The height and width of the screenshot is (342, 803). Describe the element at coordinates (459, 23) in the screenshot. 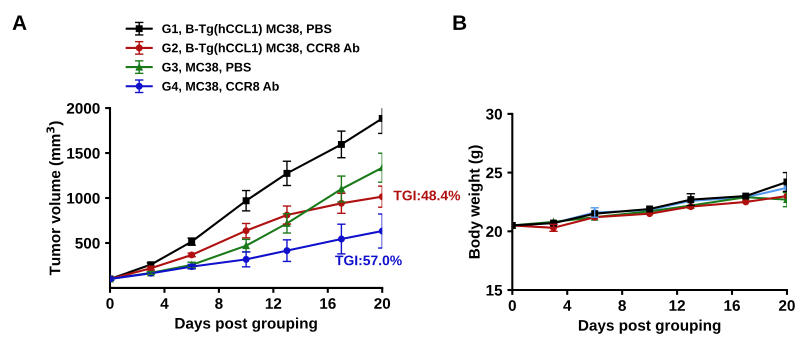

I see `chart-title: B` at that location.